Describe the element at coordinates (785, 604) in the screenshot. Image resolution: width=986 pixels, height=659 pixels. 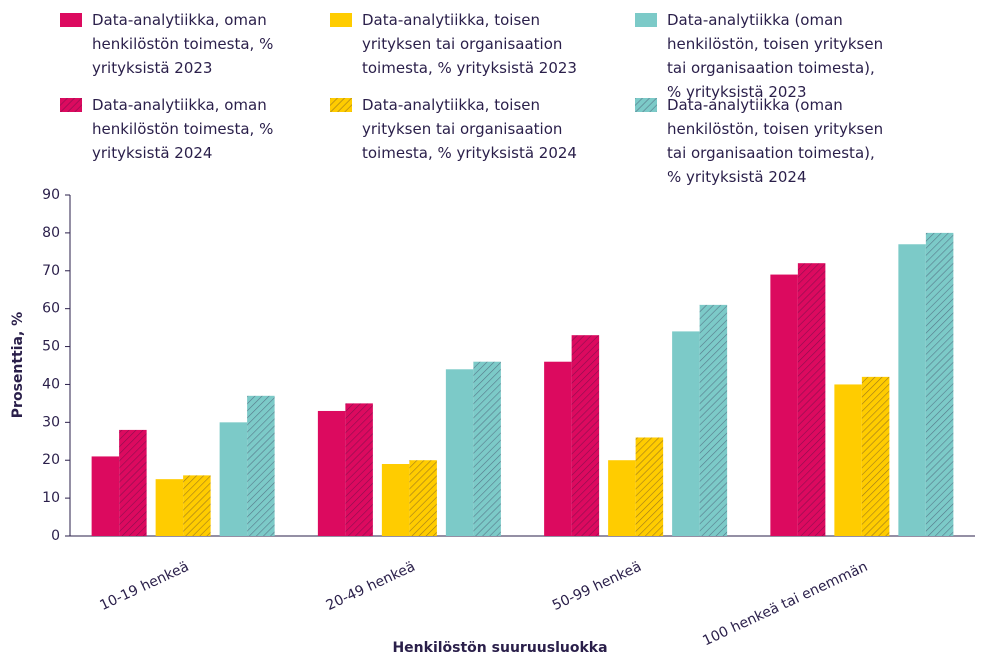
I see `x-tick-label: 100 henkeä tai enemmän` at that location.